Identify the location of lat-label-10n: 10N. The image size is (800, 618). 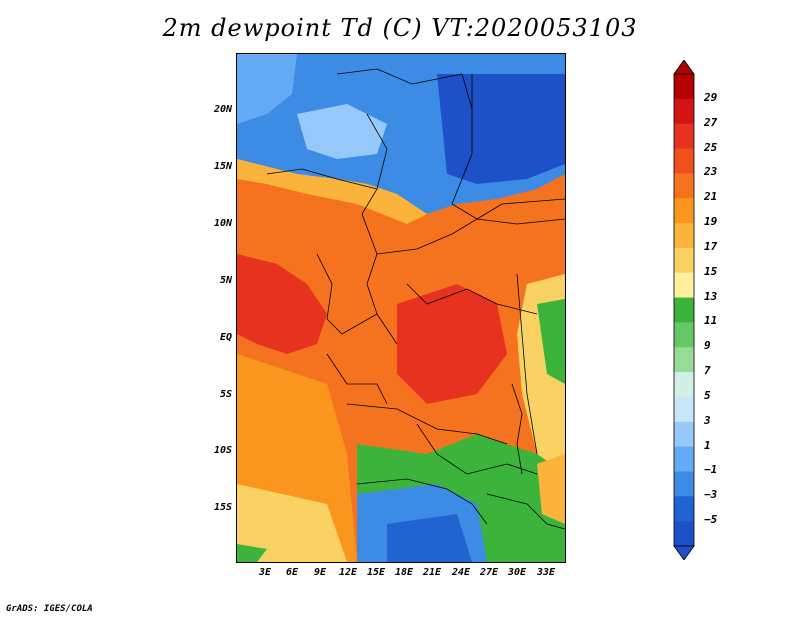
(222, 223).